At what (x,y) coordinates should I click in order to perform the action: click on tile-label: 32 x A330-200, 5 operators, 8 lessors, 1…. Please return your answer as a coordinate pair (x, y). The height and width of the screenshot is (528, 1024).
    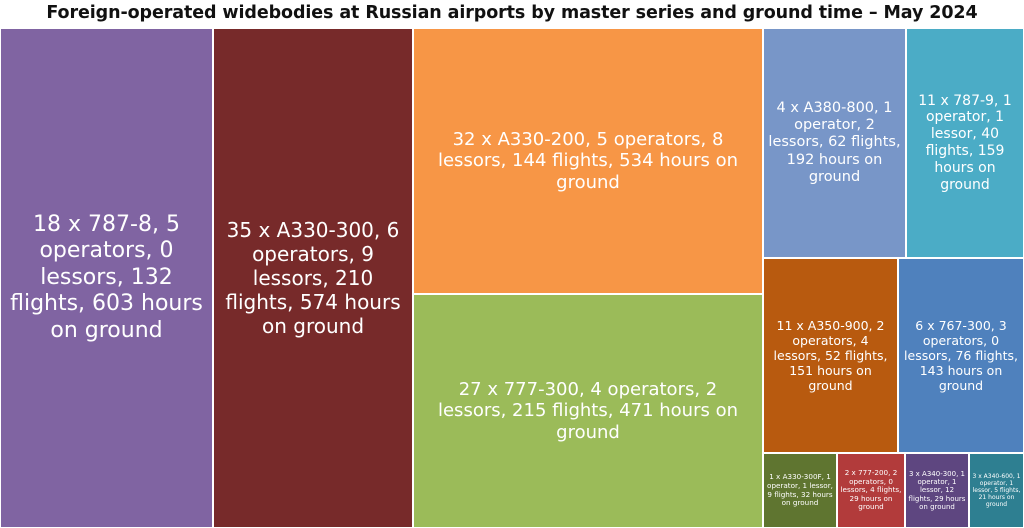
    Looking at the image, I should click on (588, 160).